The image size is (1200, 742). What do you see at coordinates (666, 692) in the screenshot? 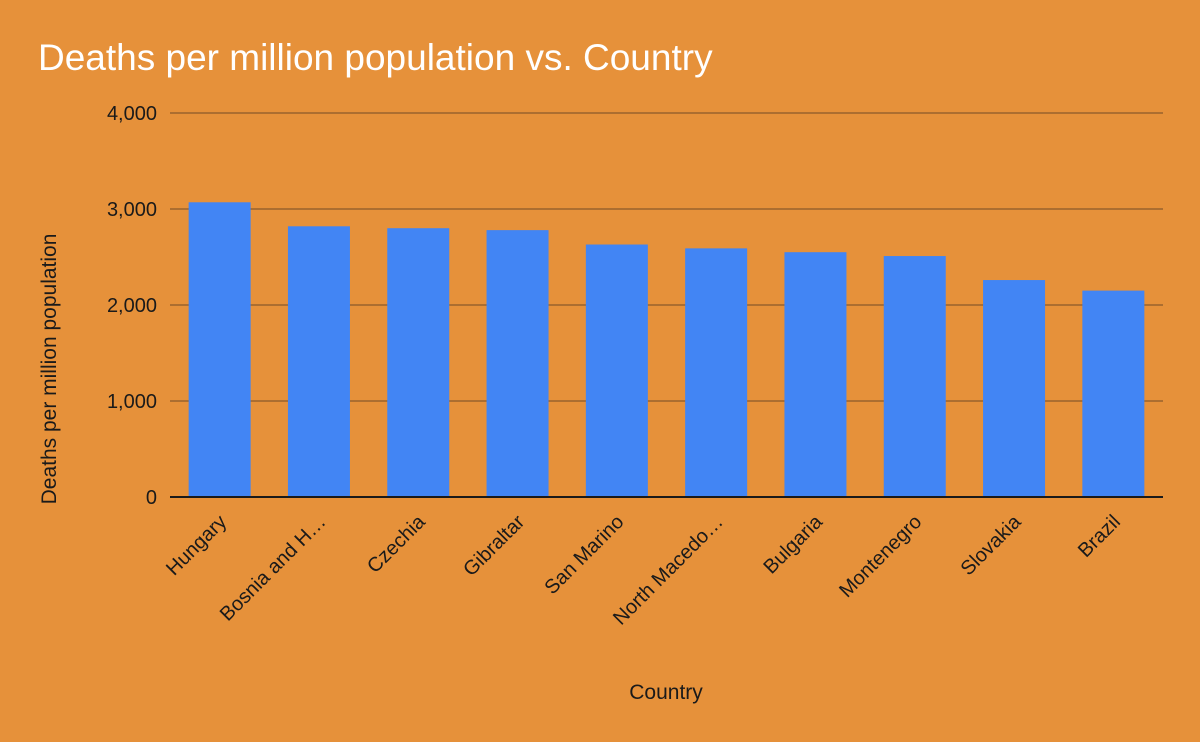
I see `x-axis-title: Country` at bounding box center [666, 692].